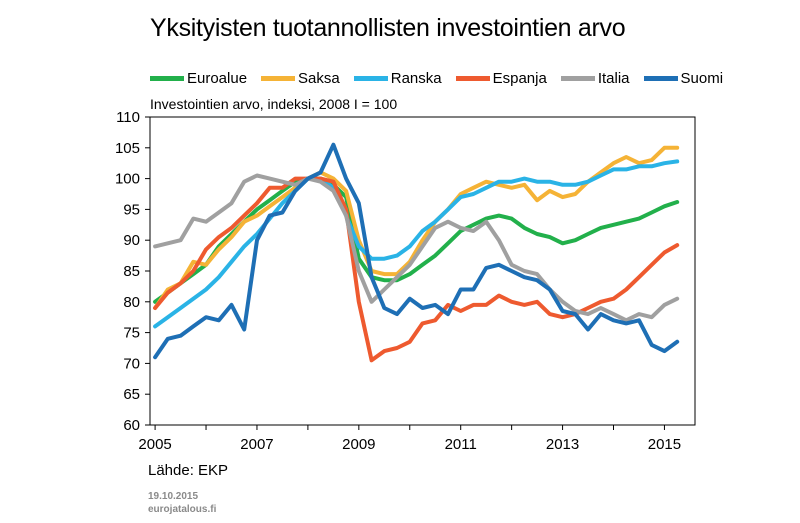  I want to click on y-tick-label: 70, so click(131, 363).